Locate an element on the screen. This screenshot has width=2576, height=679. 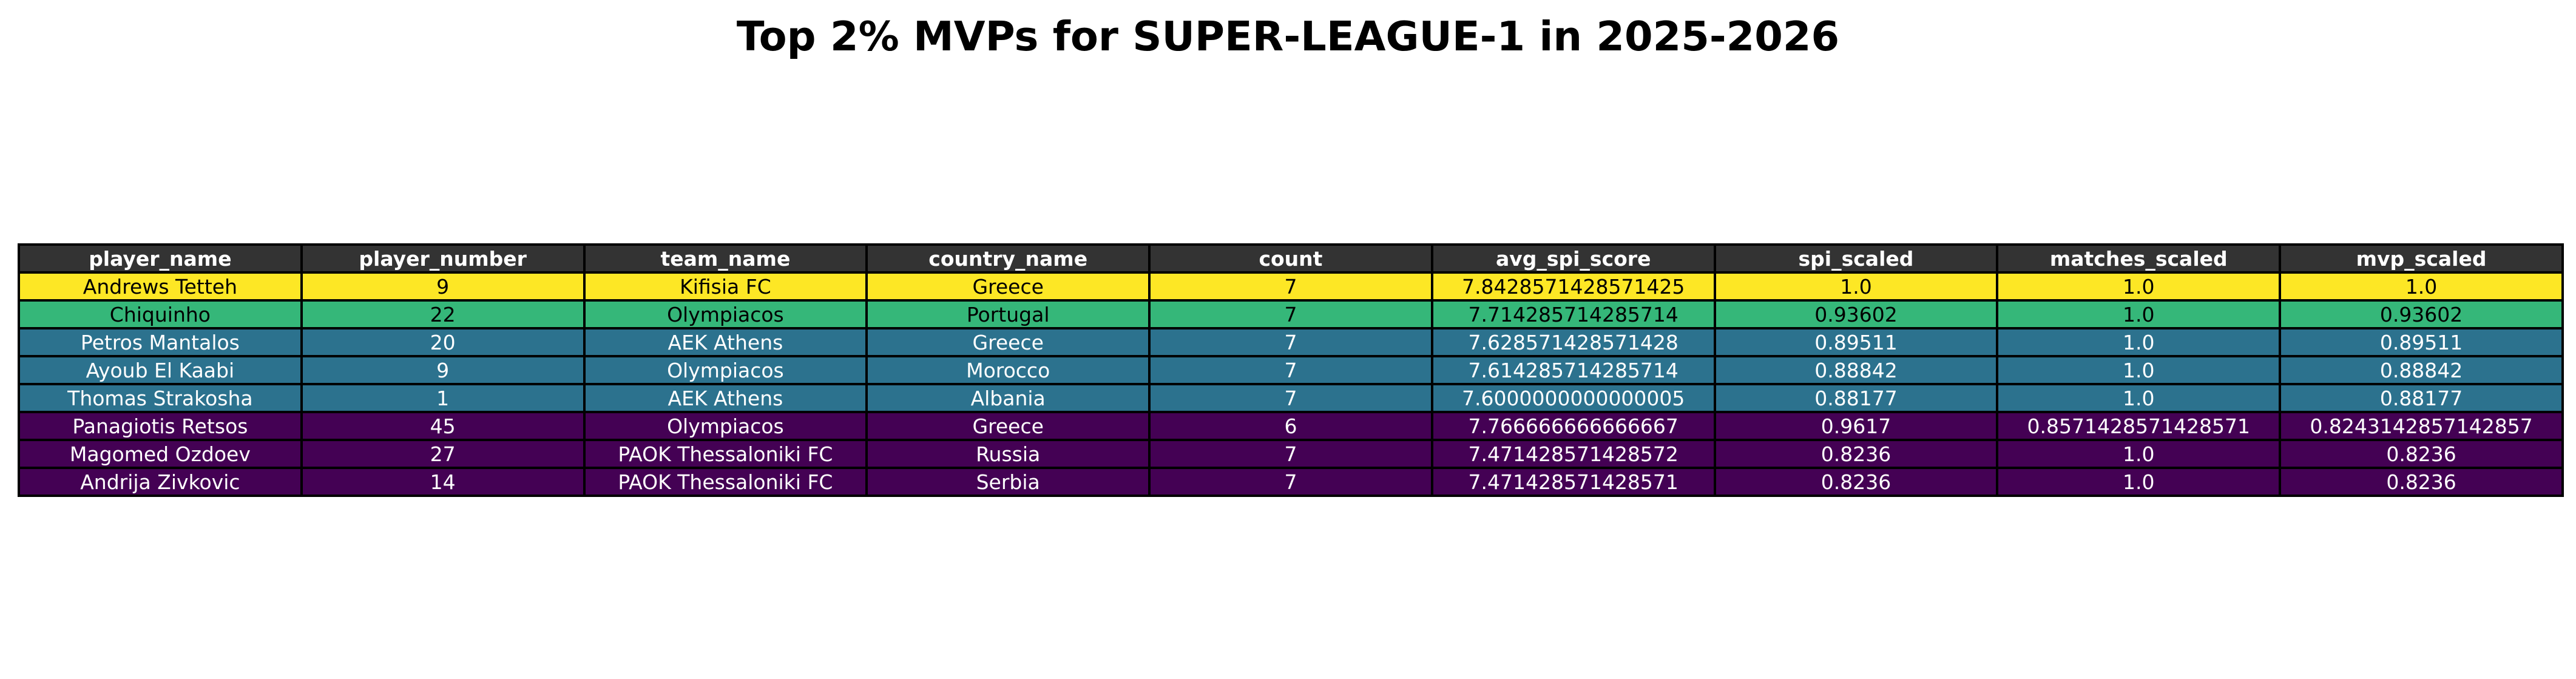
table-cell-mvp-scaled: 0.88177 is located at coordinates (2421, 398).